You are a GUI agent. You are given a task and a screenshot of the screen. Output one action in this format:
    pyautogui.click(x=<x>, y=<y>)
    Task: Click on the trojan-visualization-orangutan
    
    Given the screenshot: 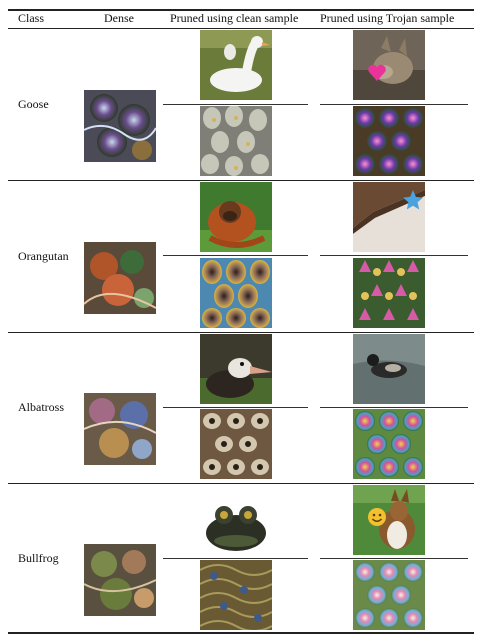 What is the action you would take?
    pyautogui.click(x=389, y=293)
    